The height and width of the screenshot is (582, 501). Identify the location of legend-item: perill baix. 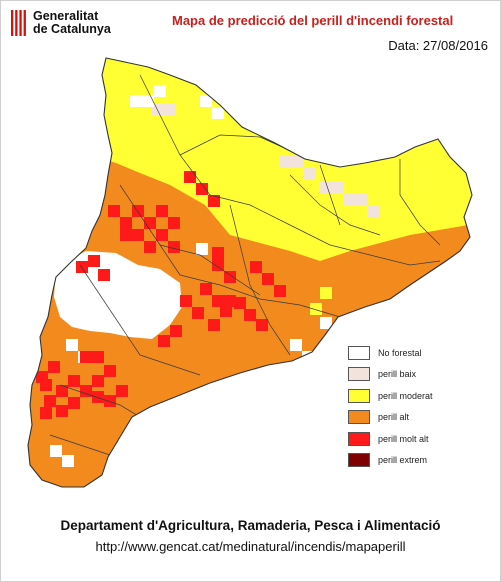
(390, 374).